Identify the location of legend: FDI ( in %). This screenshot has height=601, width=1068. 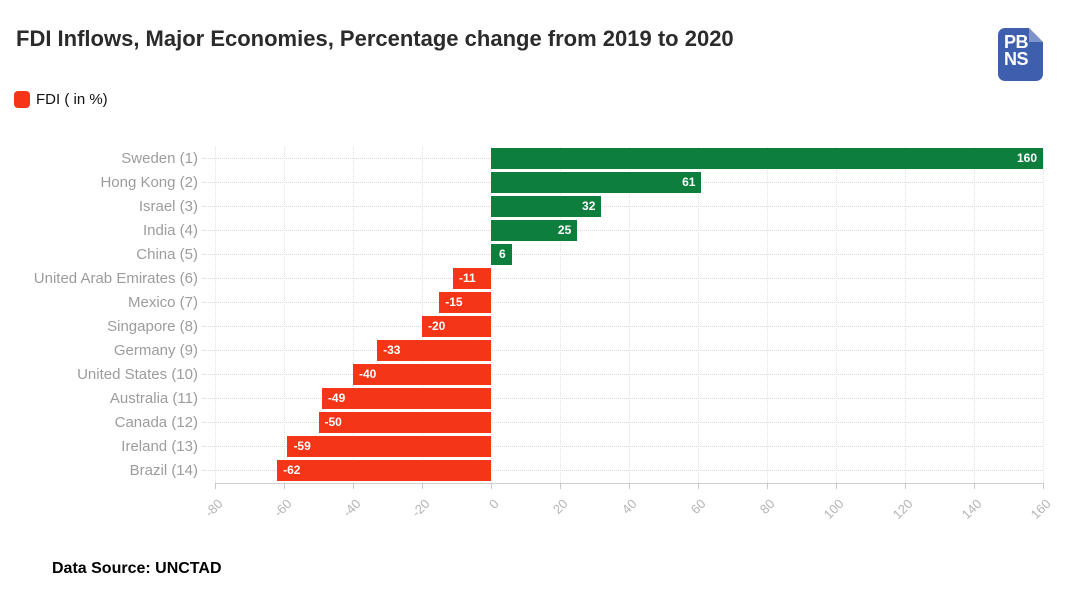
(61, 99).